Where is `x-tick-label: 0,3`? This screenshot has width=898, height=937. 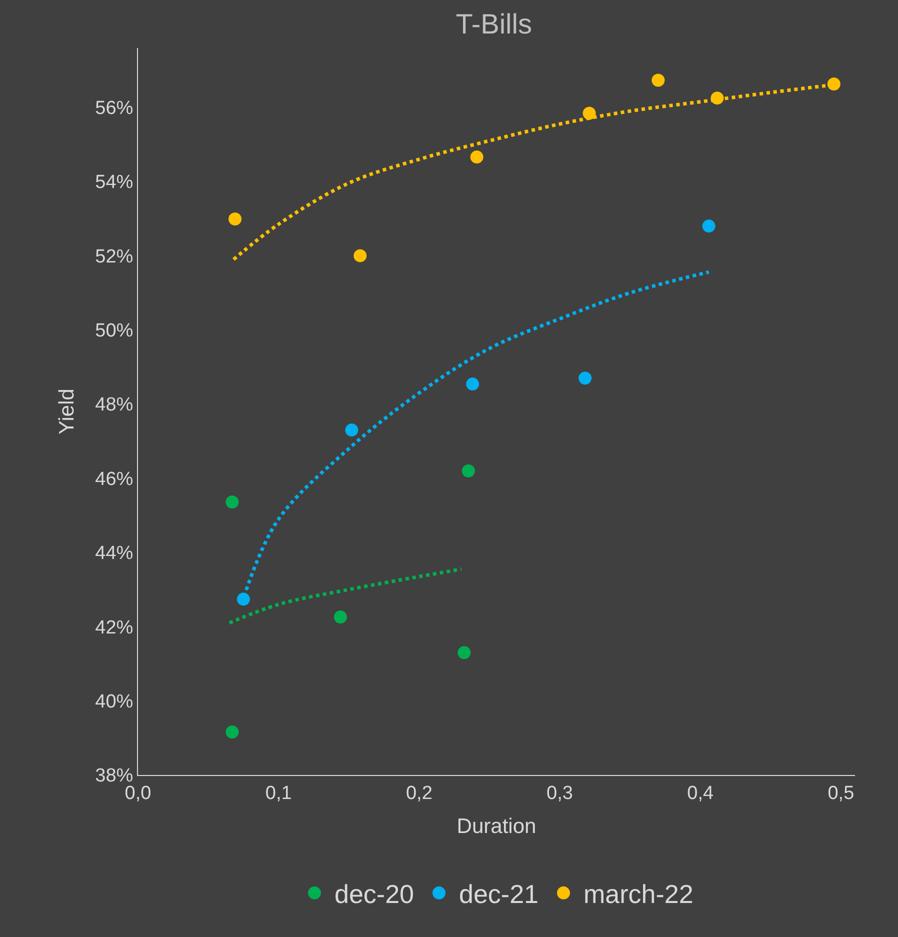
x-tick-label: 0,3 is located at coordinates (559, 793).